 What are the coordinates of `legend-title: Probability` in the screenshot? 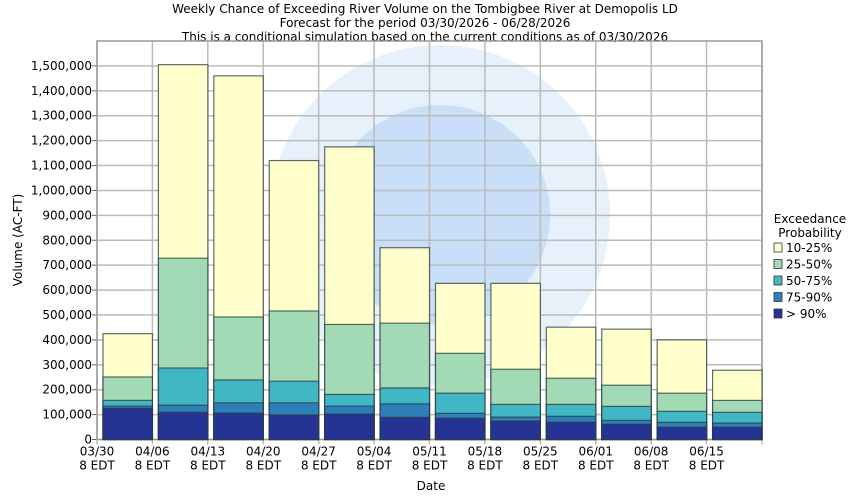 It's located at (809, 233).